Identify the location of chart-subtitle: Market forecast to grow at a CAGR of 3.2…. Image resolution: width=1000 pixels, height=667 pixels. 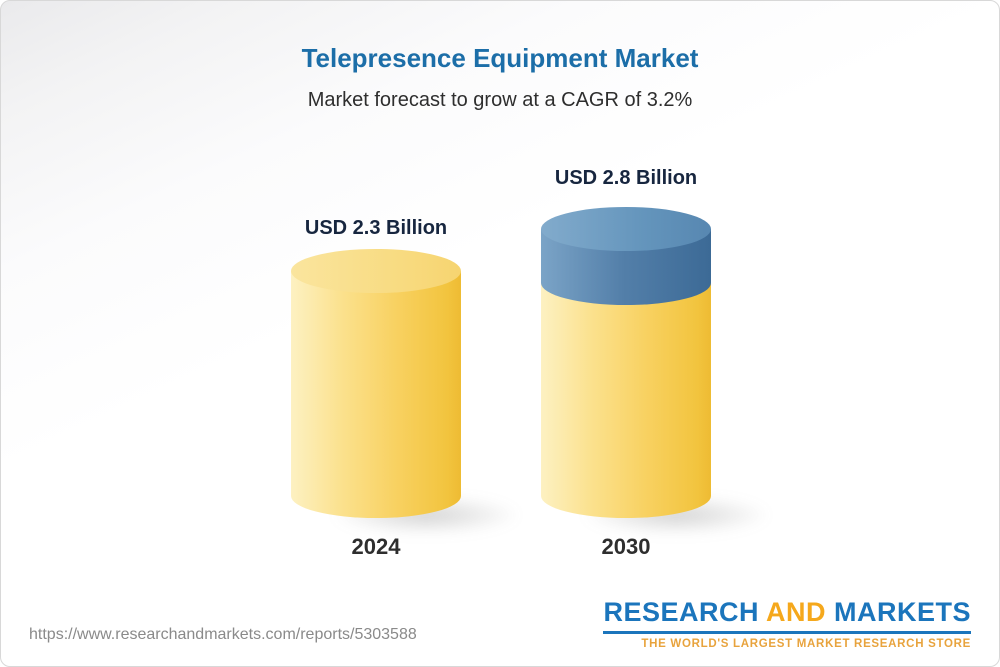
(500, 100).